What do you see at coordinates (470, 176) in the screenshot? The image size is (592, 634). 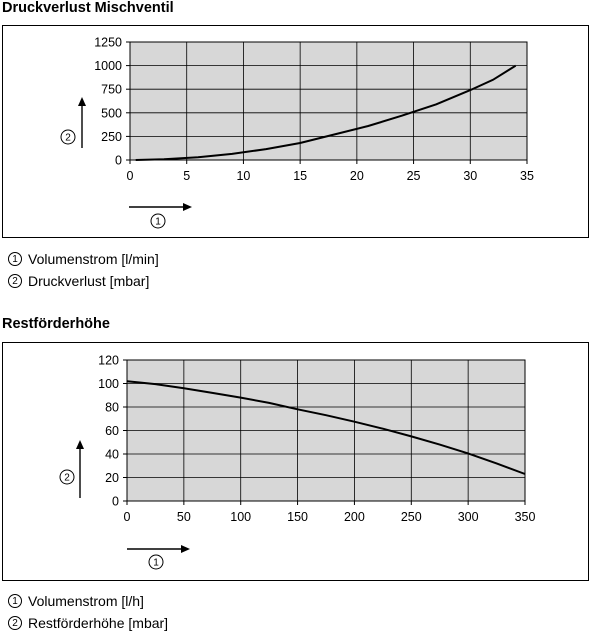 I see `x-tick-label: 30` at bounding box center [470, 176].